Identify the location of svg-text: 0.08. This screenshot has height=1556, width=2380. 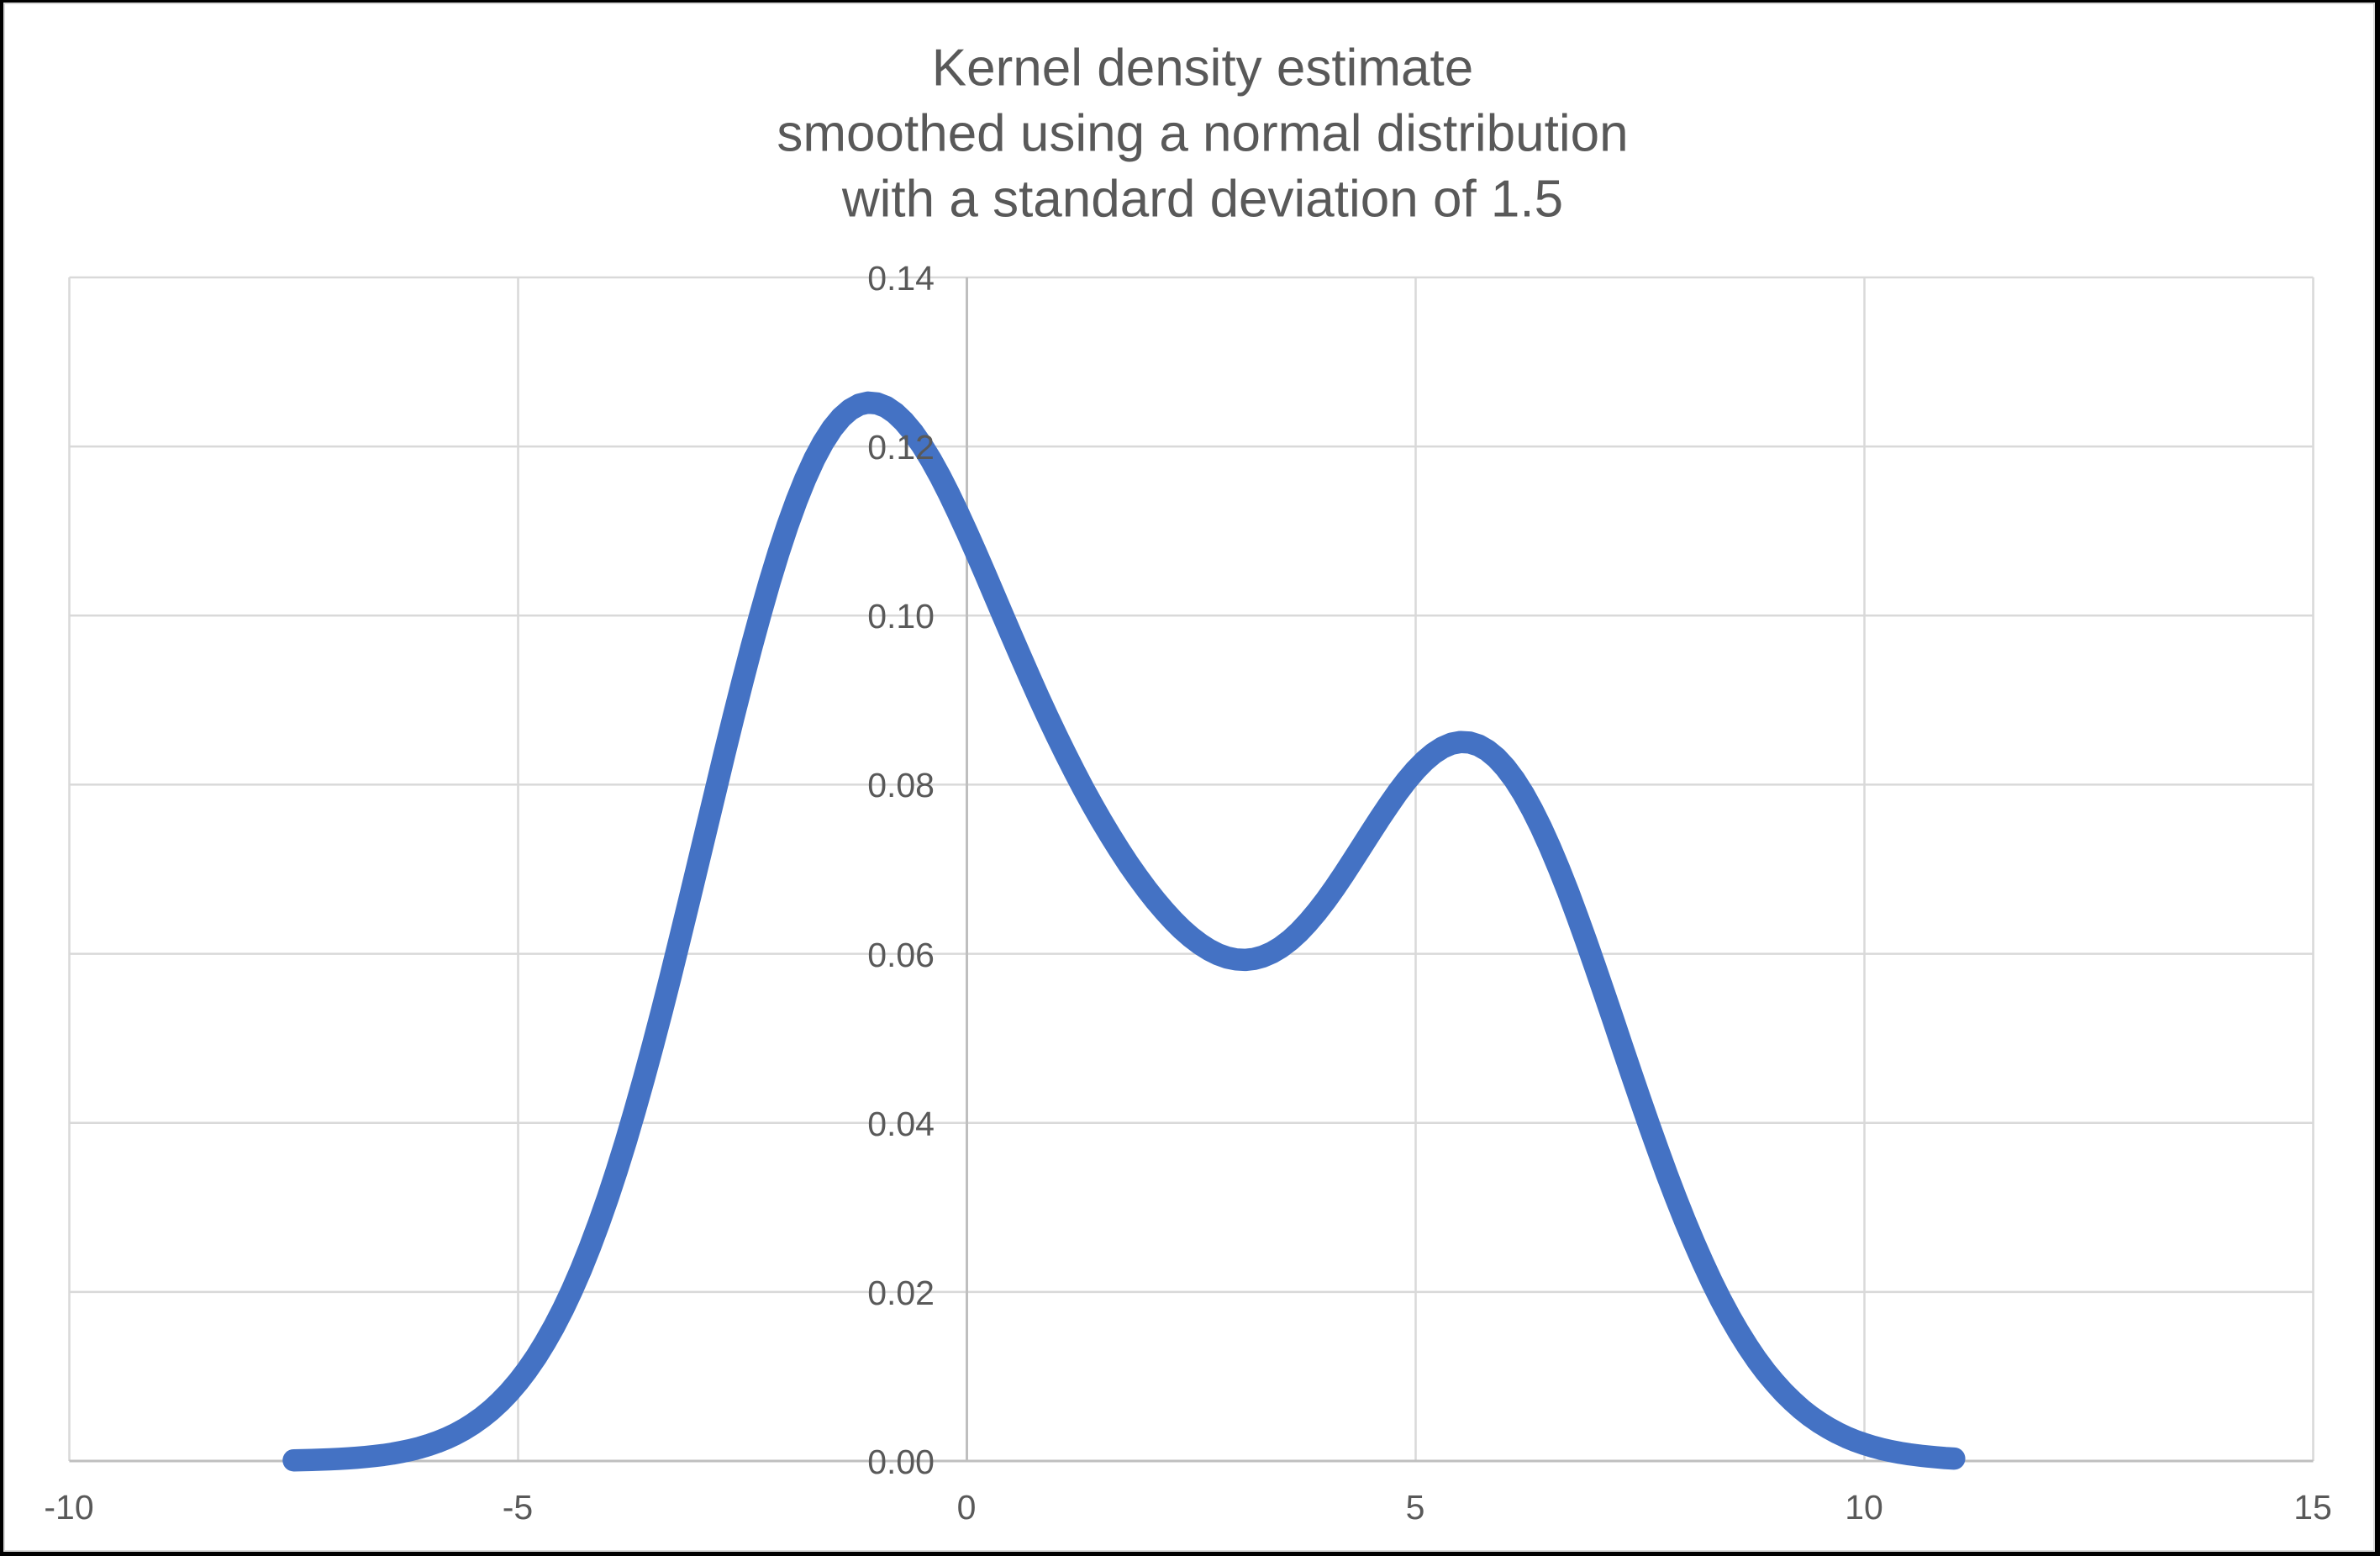
(901, 785).